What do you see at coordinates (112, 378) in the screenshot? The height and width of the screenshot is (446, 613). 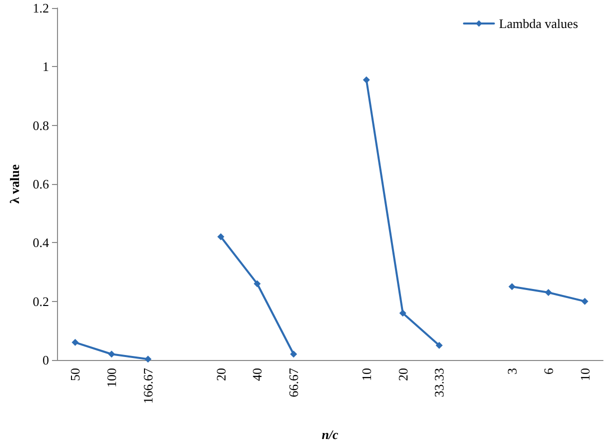 I see `x-tick-label: 100` at bounding box center [112, 378].